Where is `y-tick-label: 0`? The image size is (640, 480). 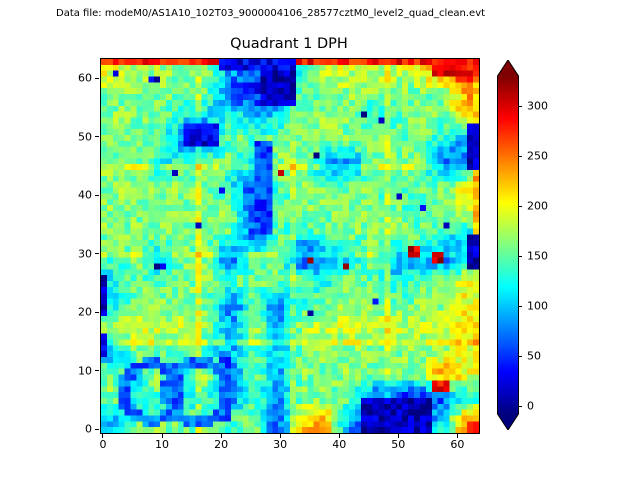
y-tick-label: 0 is located at coordinates (88, 429).